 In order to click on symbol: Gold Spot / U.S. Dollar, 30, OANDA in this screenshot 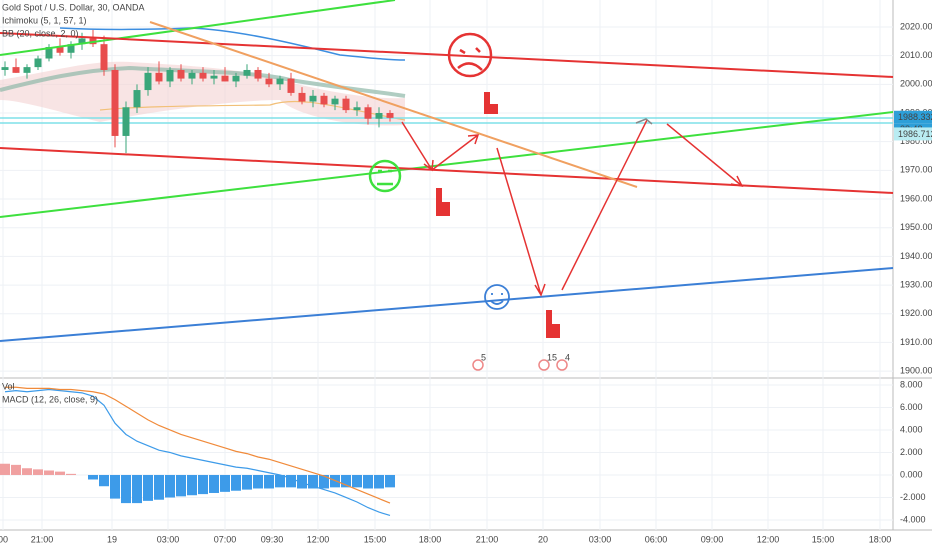, I will do `click(73, 7)`.